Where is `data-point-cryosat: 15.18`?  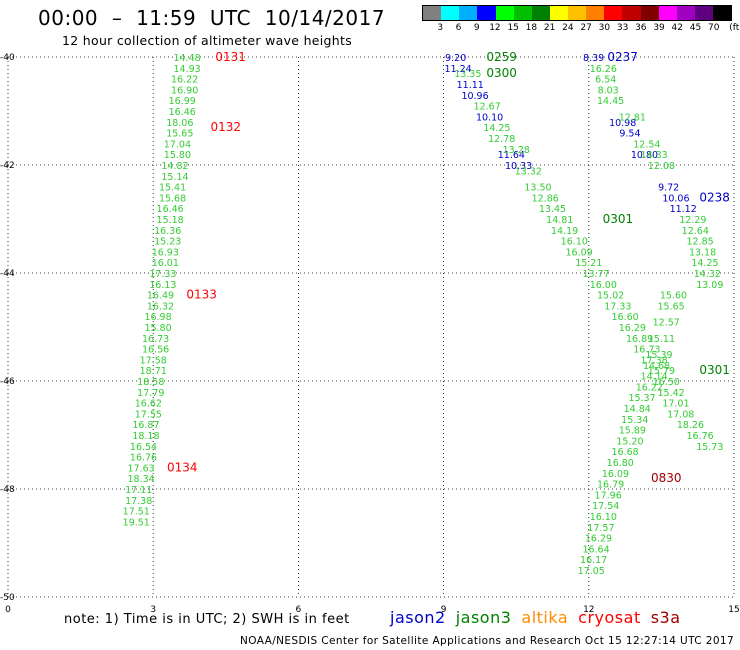 data-point-cryosat: 15.18 is located at coordinates (170, 220).